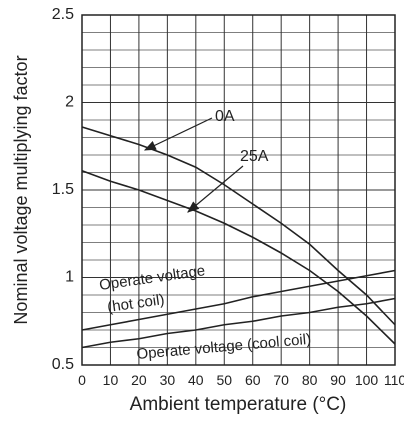 The height and width of the screenshot is (427, 404). I want to click on x-tick-label: 90, so click(338, 380).